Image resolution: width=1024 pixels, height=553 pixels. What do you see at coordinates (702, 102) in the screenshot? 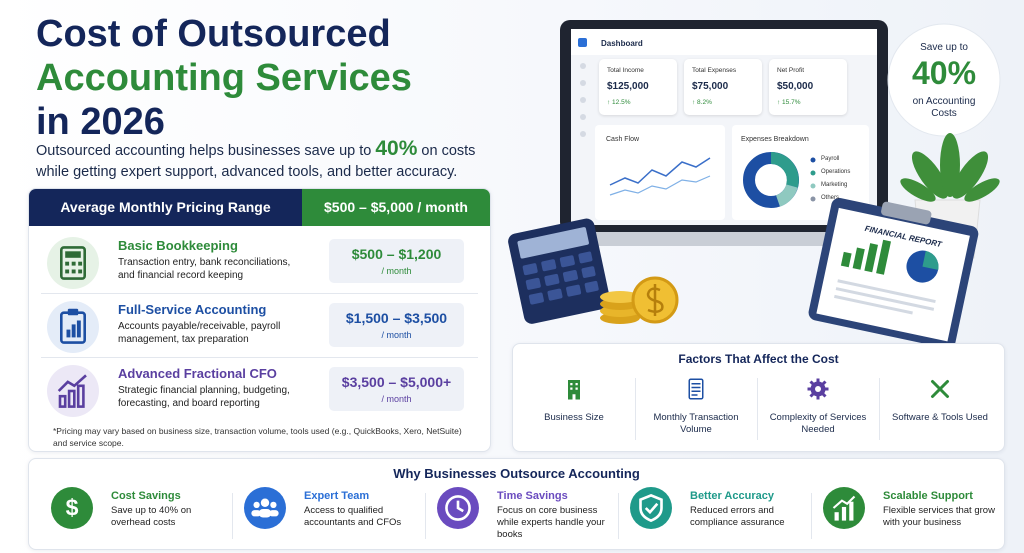
I see `kpi-change: ↑ 8.2%` at bounding box center [702, 102].